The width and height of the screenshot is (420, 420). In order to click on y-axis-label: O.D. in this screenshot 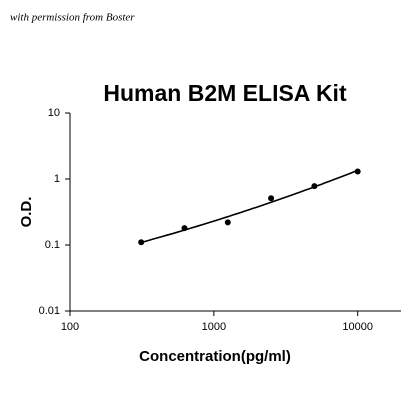, I will do `click(26, 212)`.